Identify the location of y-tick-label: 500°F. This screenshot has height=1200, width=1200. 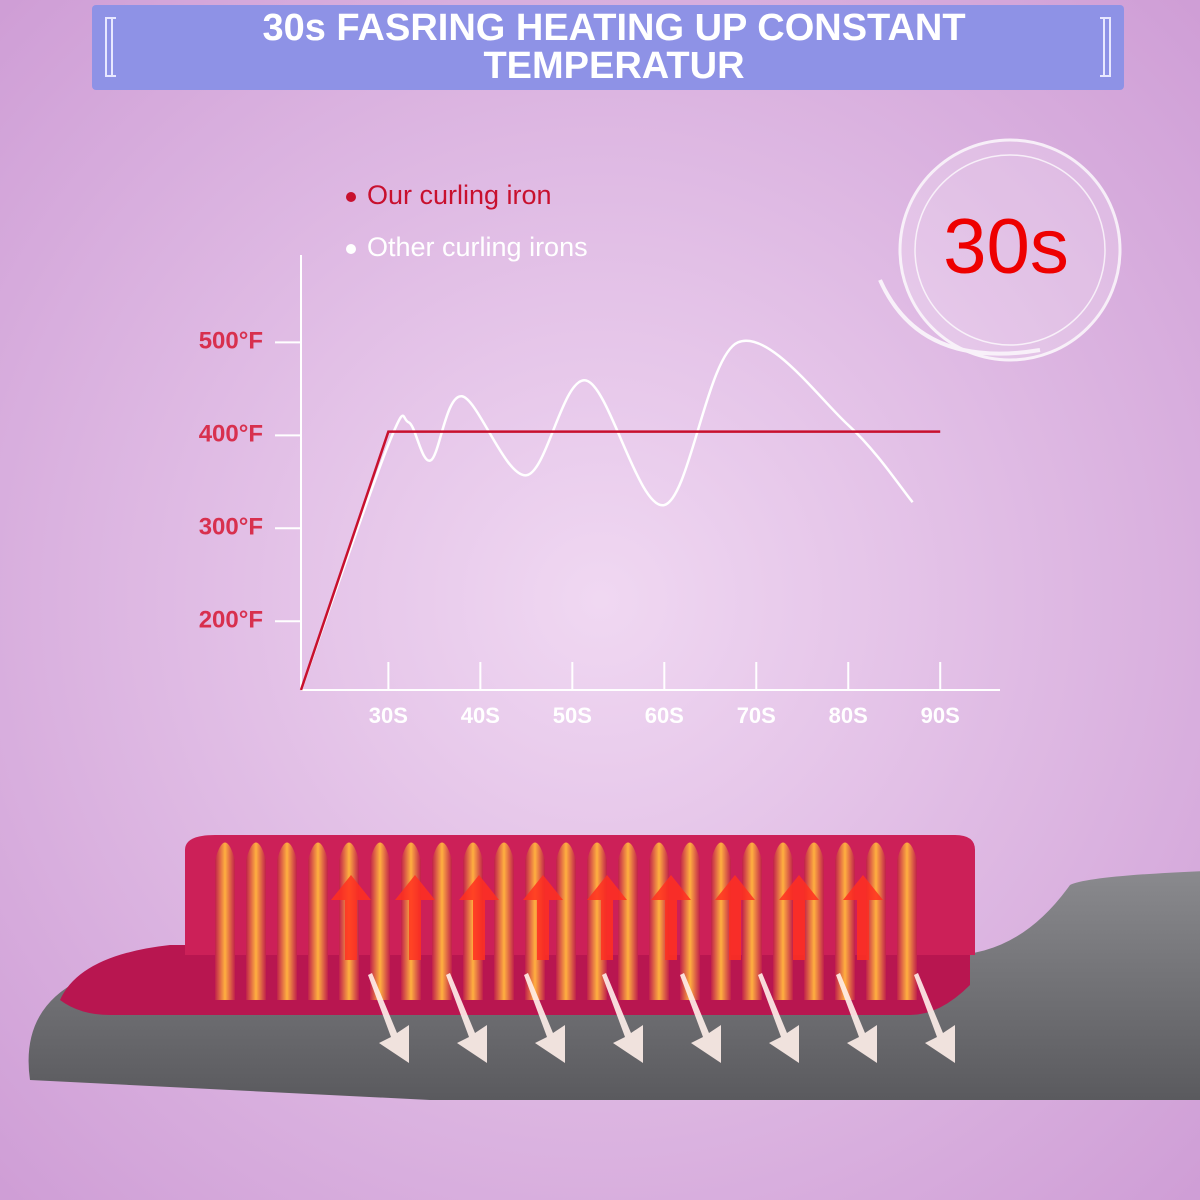
(231, 341).